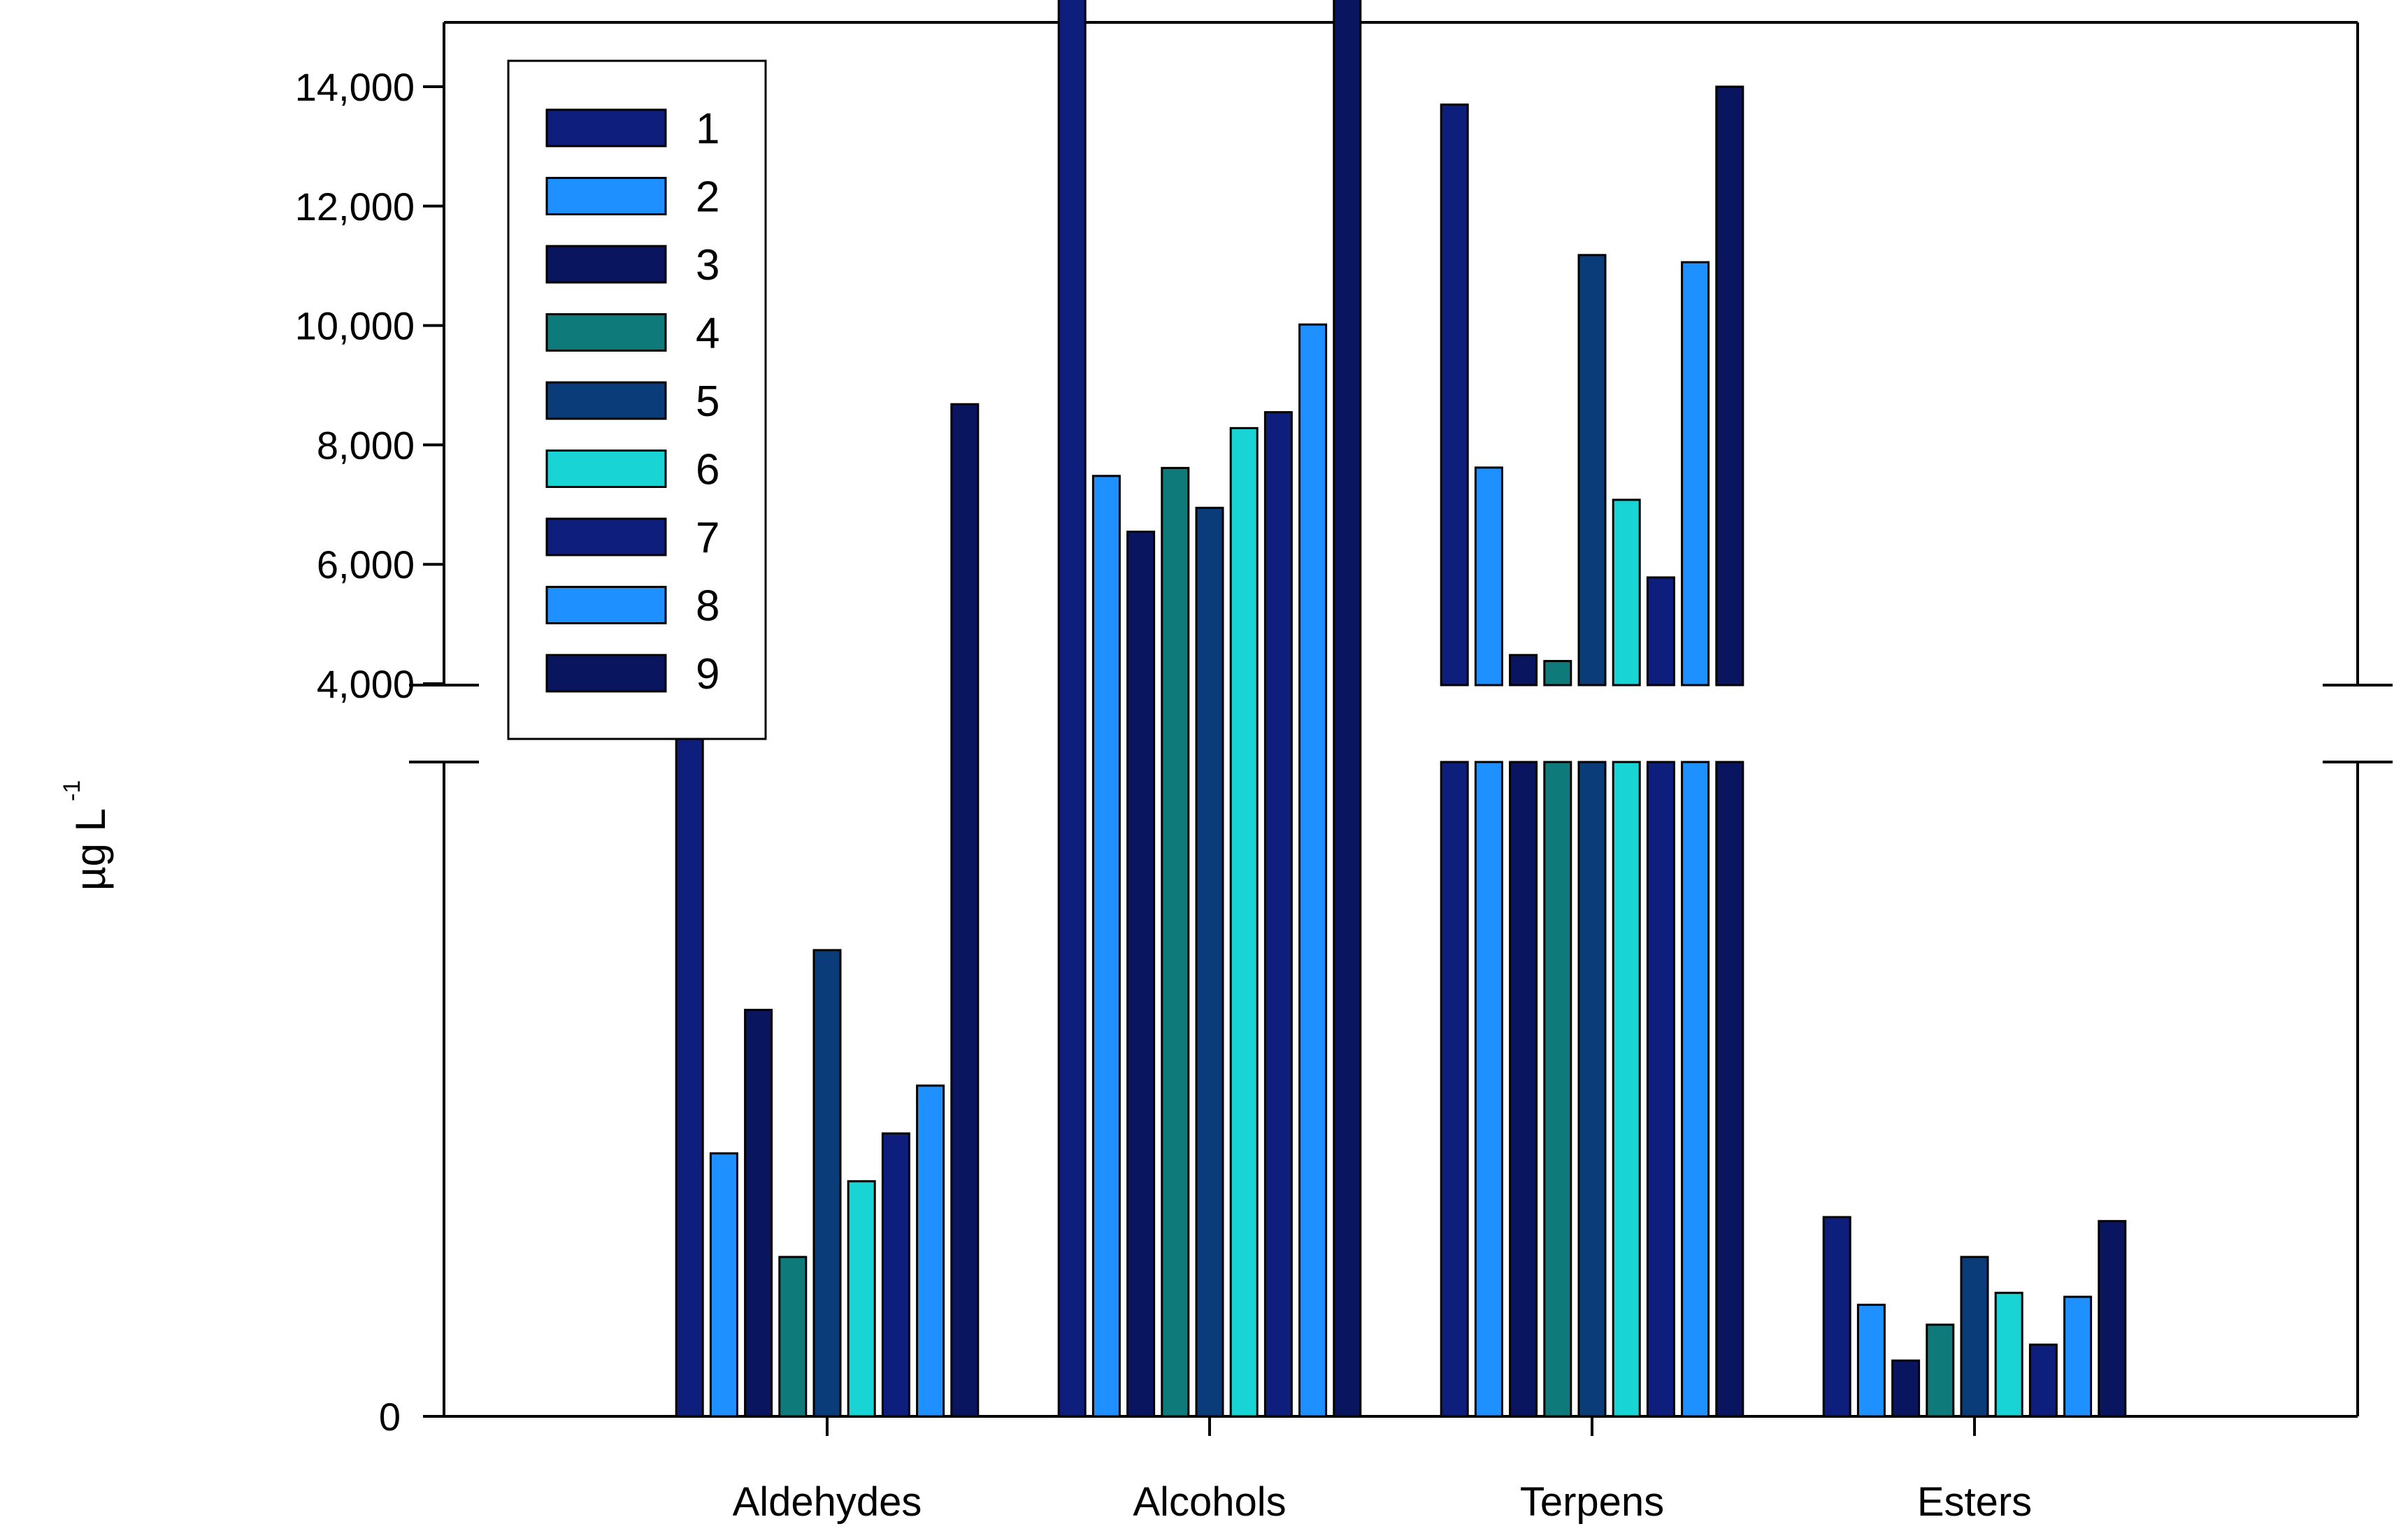 This screenshot has width=2408, height=1531. What do you see at coordinates (708, 470) in the screenshot?
I see `legend-label-6: 6` at bounding box center [708, 470].